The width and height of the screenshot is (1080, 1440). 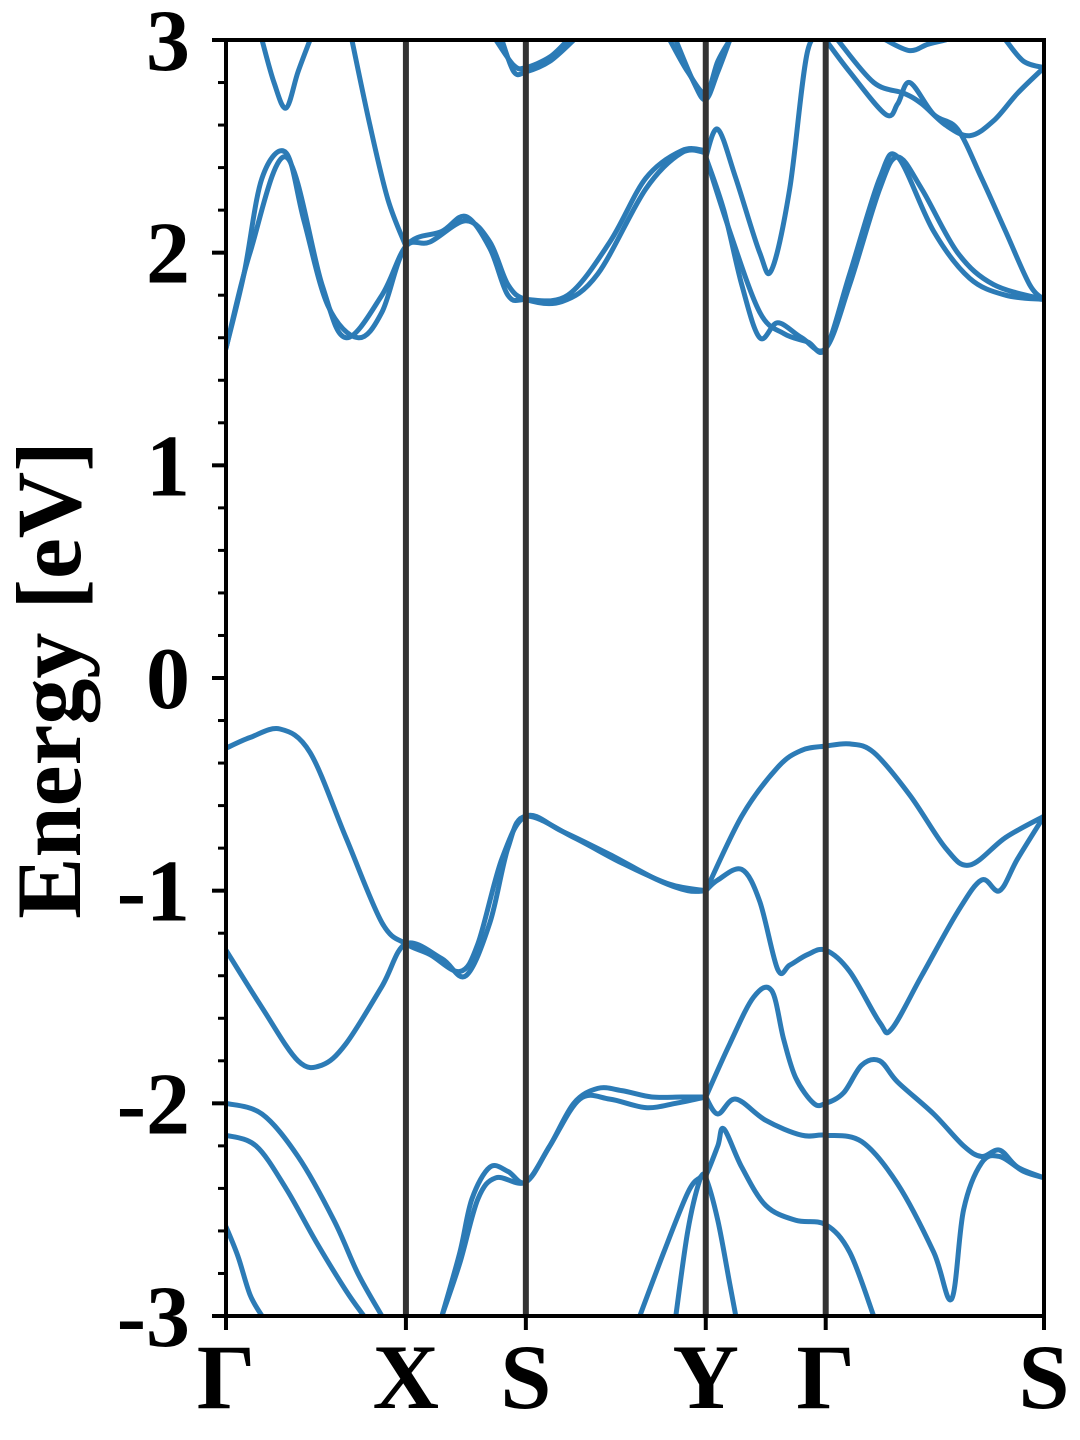 I want to click on y-ticks: -3 -2 -1 0 1 2 3, so click(x=171, y=683).